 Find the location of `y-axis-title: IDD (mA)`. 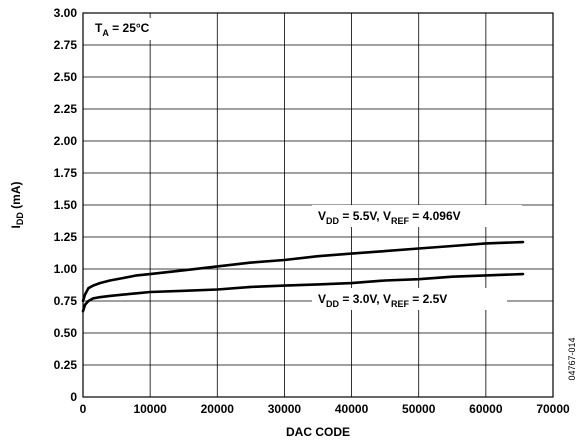

y-axis-title: IDD (mA) is located at coordinates (17, 204).